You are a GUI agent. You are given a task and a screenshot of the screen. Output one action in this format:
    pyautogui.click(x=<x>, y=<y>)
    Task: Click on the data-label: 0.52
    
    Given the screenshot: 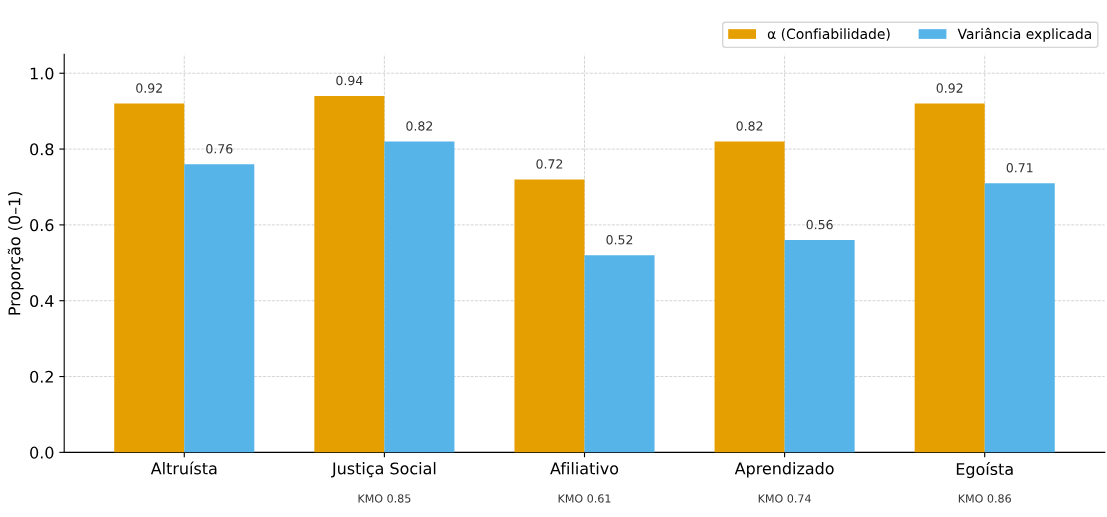 What is the action you would take?
    pyautogui.click(x=619, y=240)
    